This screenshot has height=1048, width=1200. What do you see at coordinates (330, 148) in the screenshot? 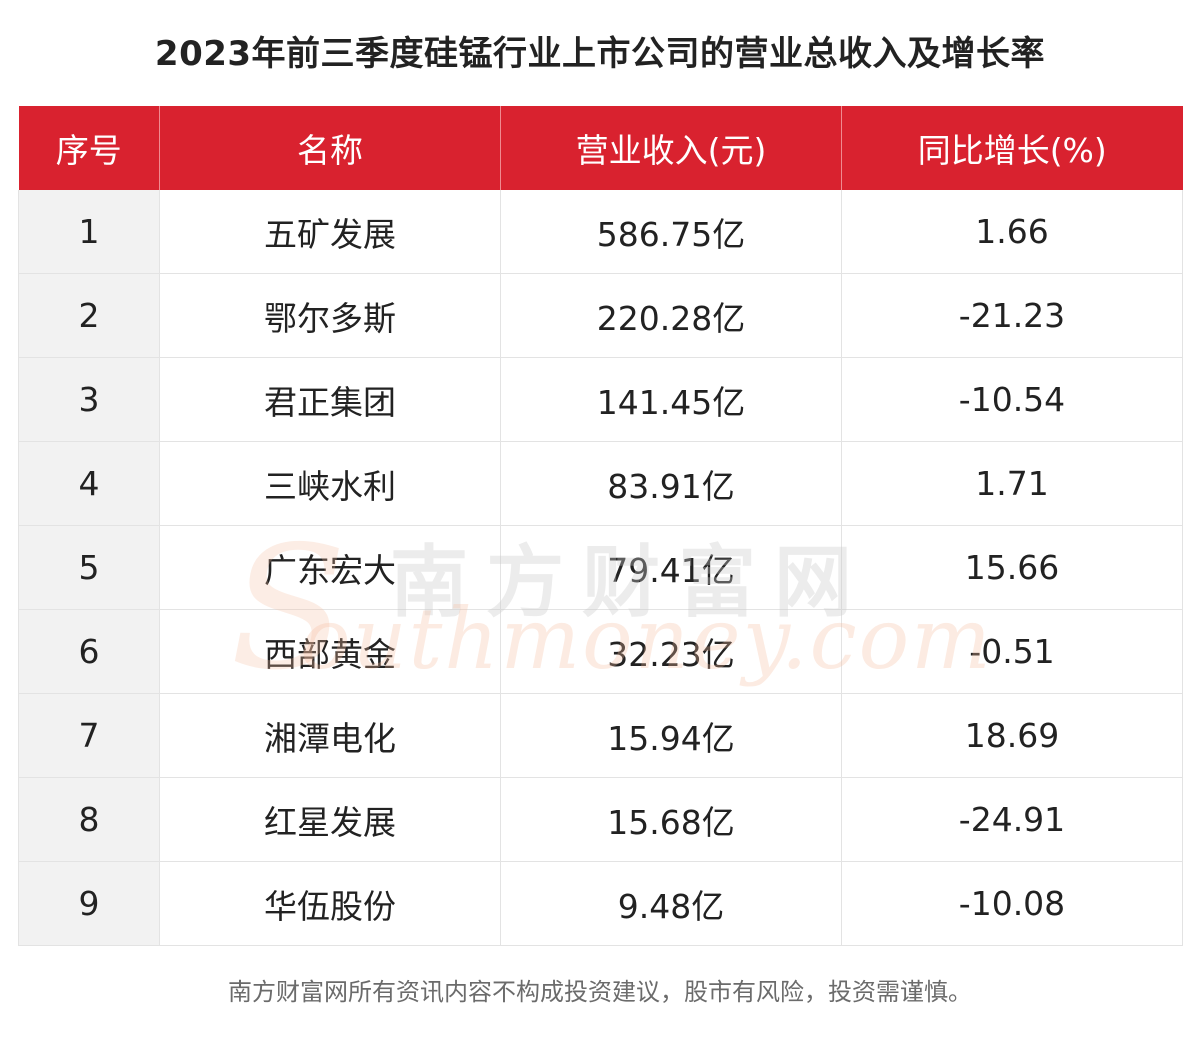
I see `column-header-name: 名称` at bounding box center [330, 148].